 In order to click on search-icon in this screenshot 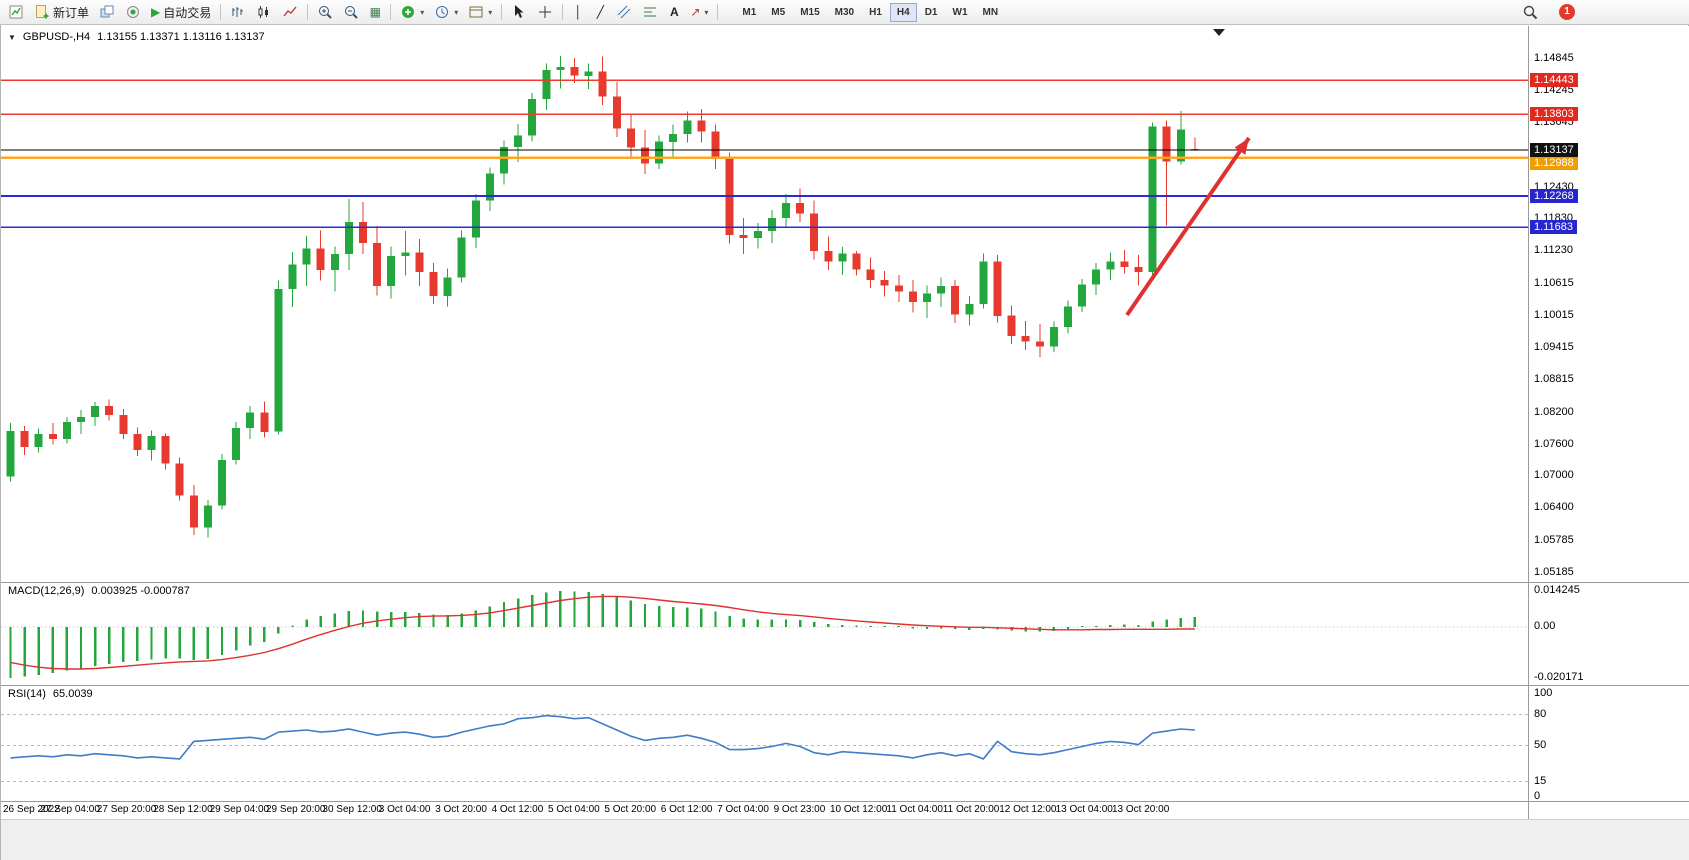, I will do `click(1530, 12)`.